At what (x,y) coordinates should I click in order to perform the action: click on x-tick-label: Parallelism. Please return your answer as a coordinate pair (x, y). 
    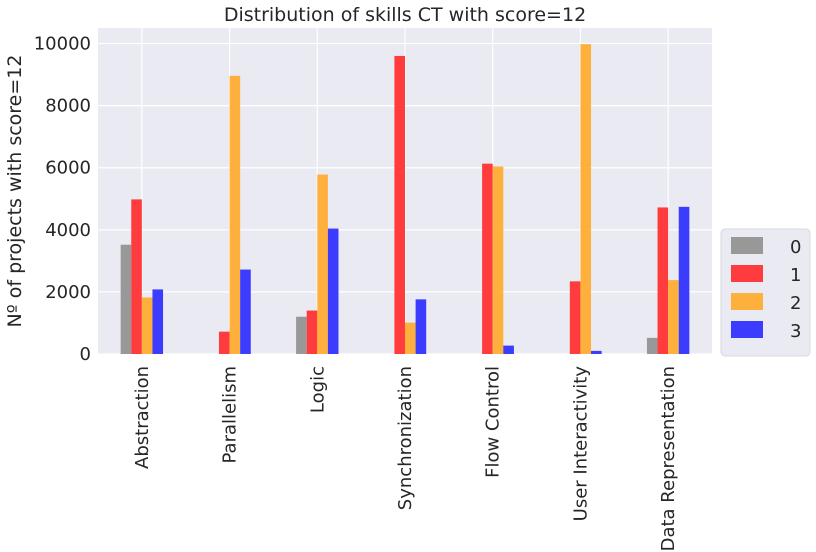
    Looking at the image, I should click on (230, 415).